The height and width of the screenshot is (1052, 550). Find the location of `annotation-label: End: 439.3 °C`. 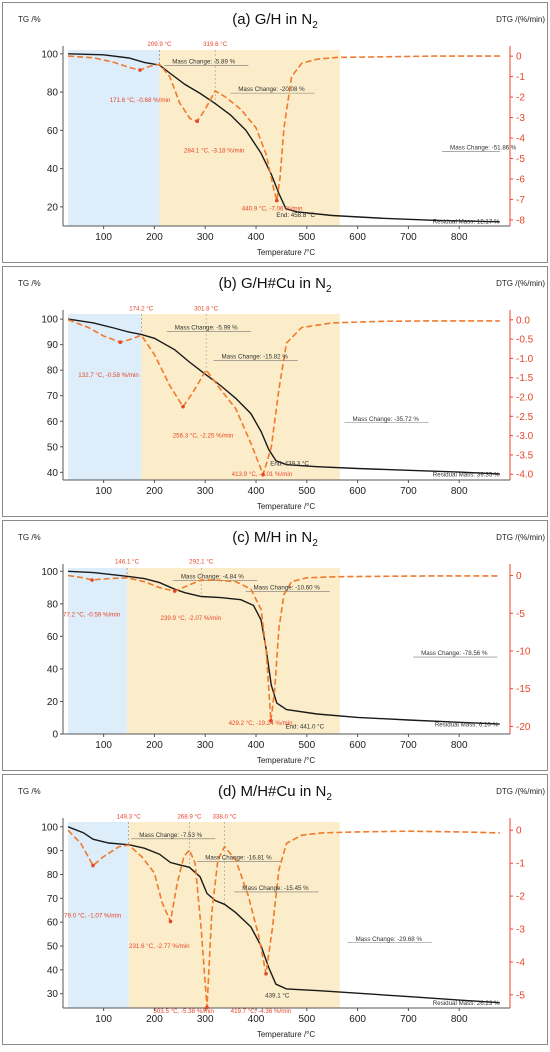

annotation-label: End: 439.3 °C is located at coordinates (289, 464).